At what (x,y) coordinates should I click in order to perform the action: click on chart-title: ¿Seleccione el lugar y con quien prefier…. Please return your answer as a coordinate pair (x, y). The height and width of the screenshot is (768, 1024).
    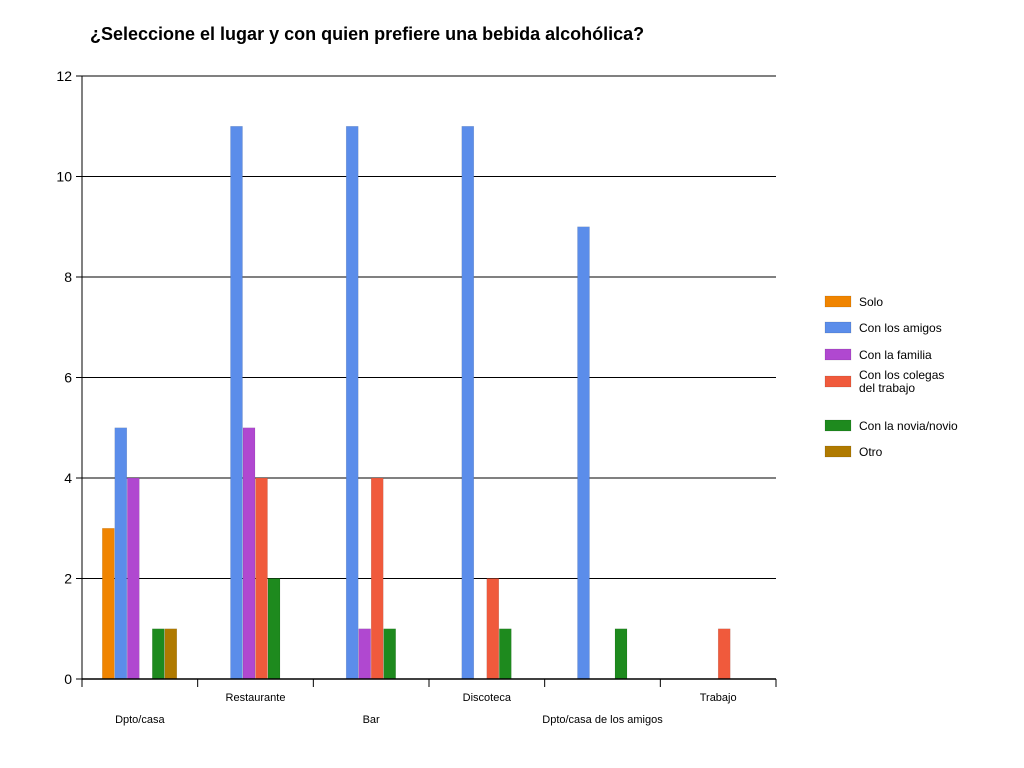
    Looking at the image, I should click on (367, 34).